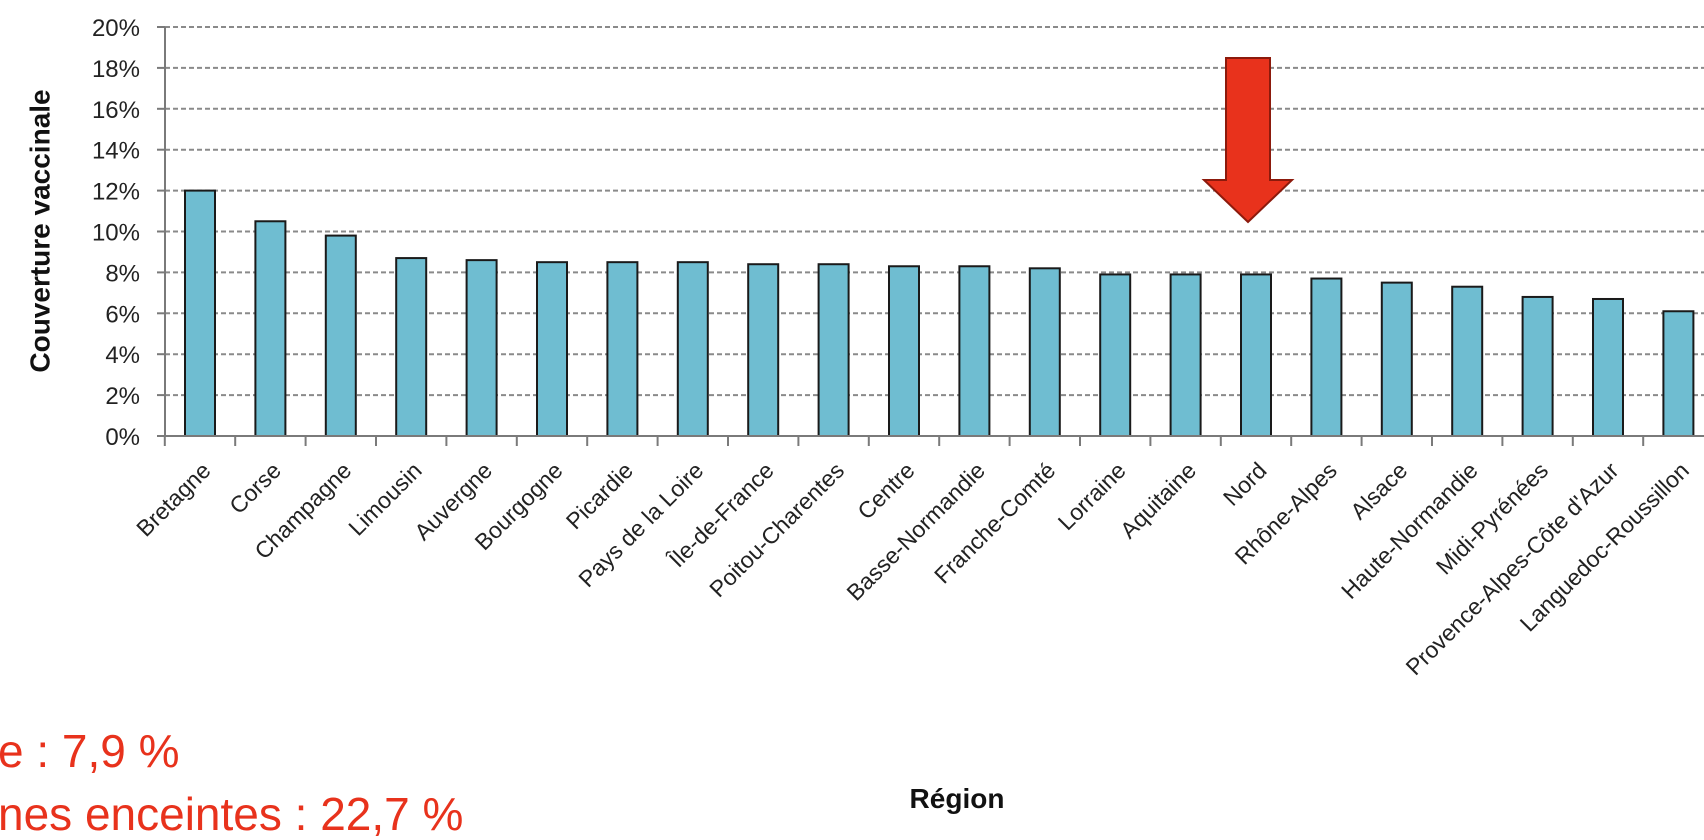 This screenshot has height=840, width=1704. I want to click on y-tick-label: 12%, so click(116, 192).